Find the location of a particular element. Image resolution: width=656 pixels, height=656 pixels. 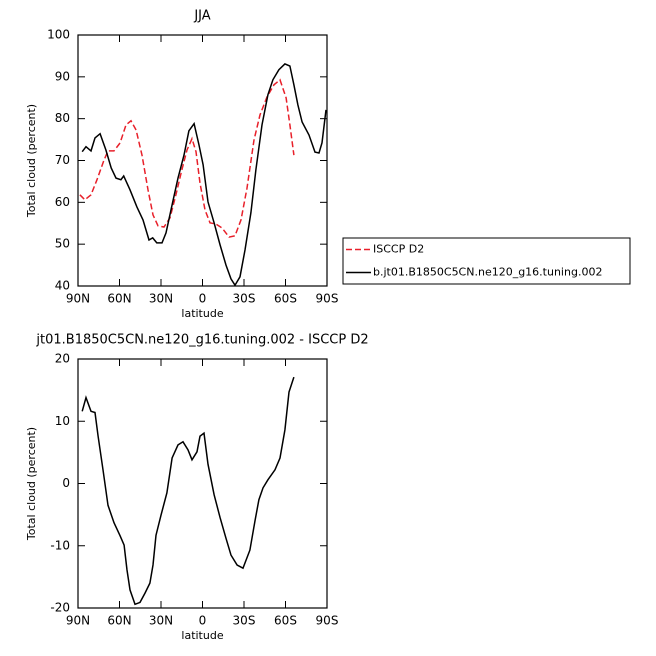

y-tick-label: 20 is located at coordinates (62, 359).